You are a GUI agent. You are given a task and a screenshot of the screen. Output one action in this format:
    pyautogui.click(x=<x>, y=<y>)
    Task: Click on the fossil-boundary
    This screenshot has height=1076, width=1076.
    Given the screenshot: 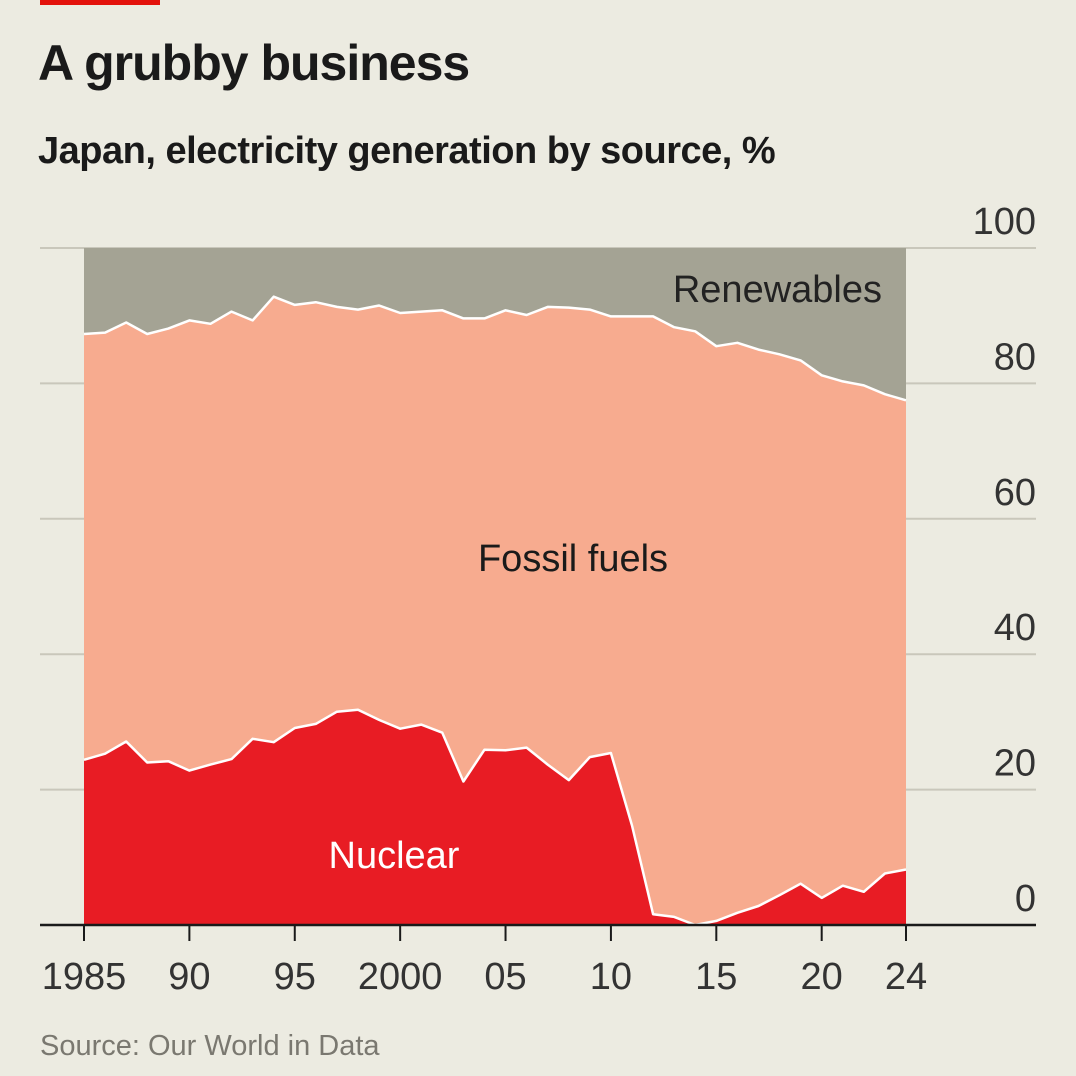 What is the action you would take?
    pyautogui.click(x=495, y=348)
    